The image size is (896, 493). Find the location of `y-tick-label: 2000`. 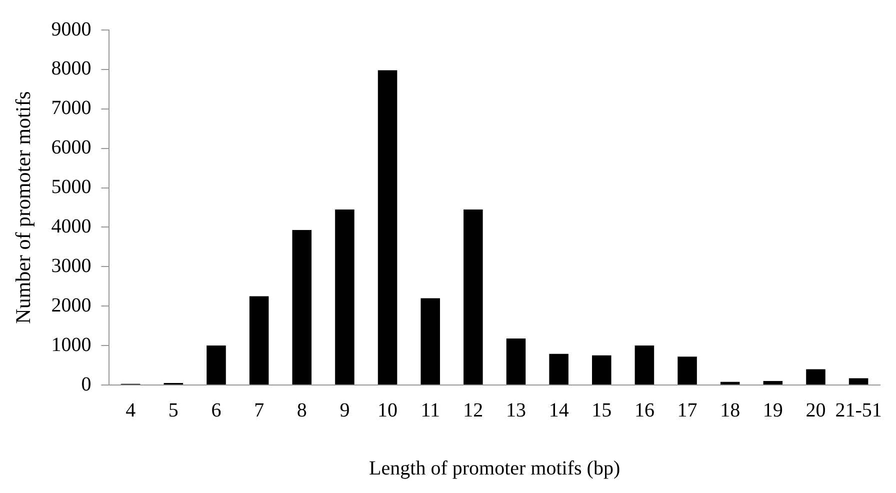

y-tick-label: 2000 is located at coordinates (71, 305).